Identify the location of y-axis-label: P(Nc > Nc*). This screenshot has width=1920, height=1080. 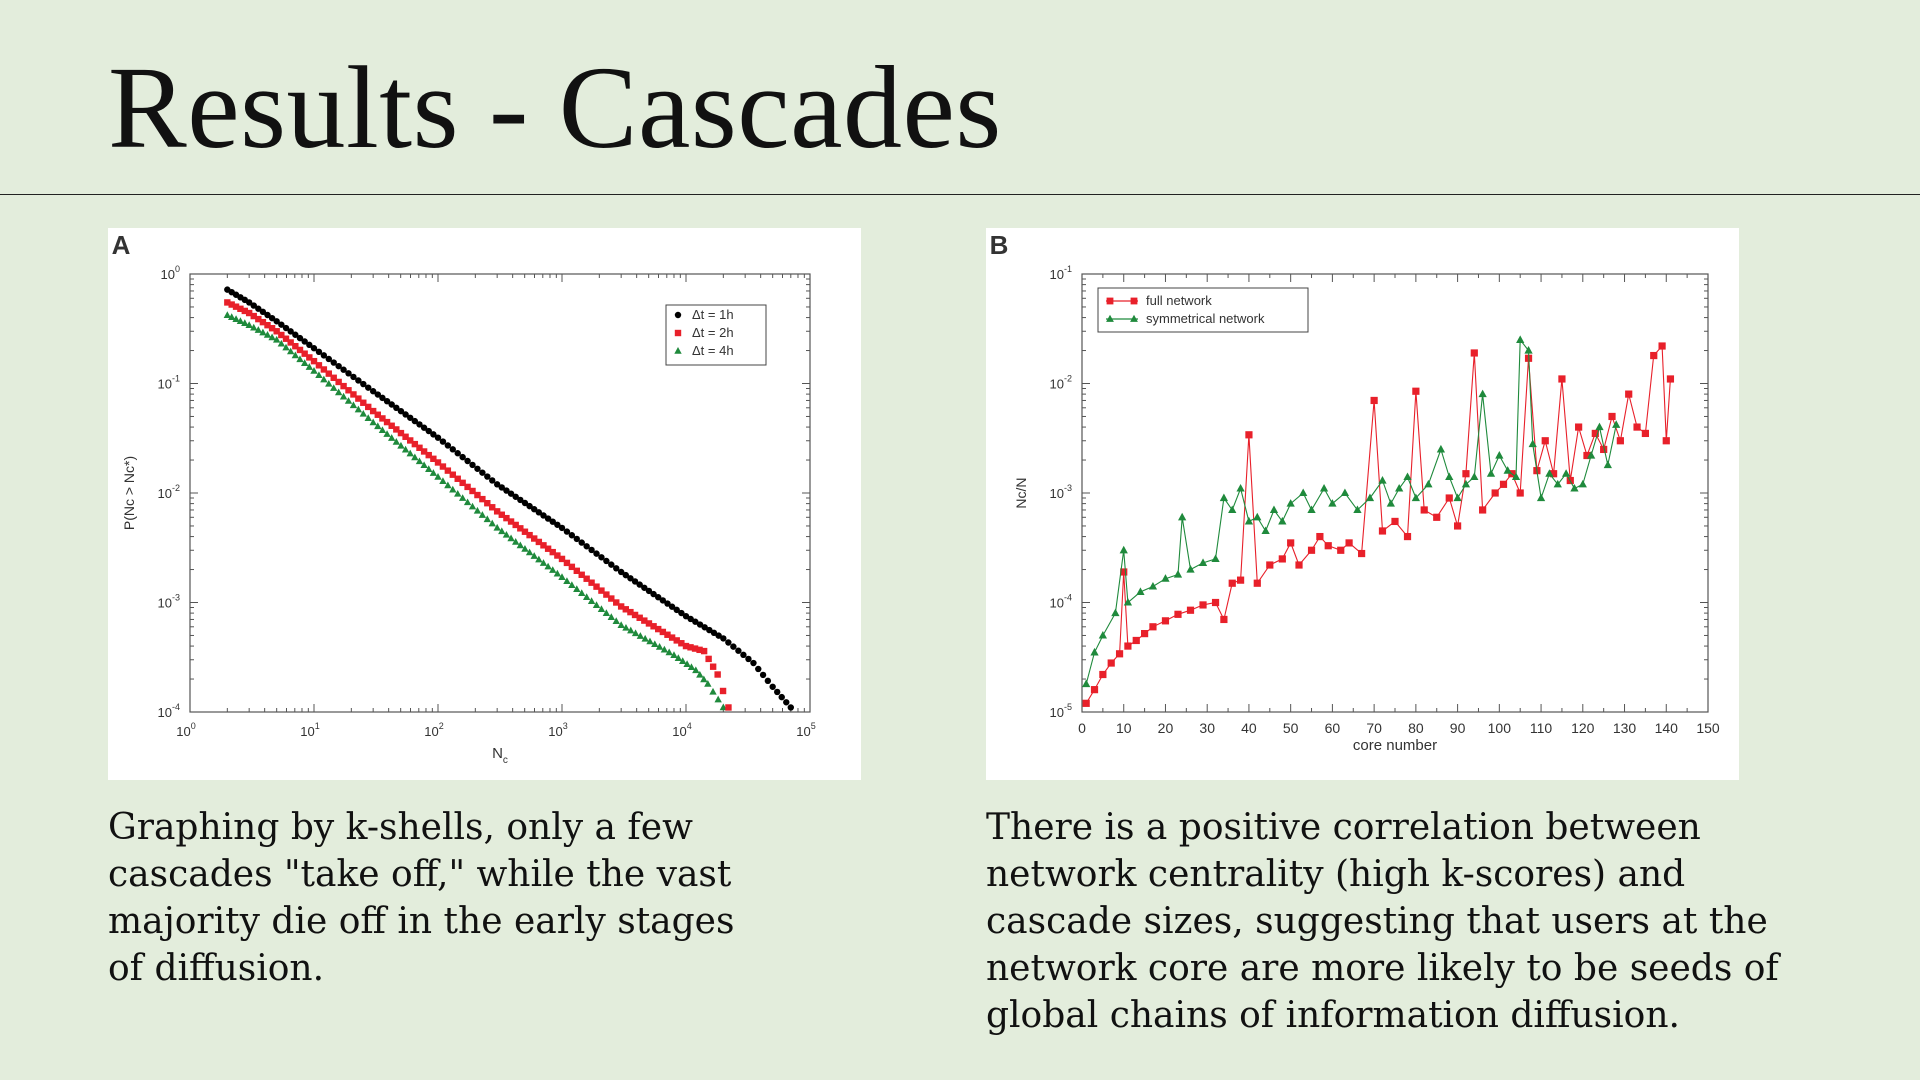
(129, 493).